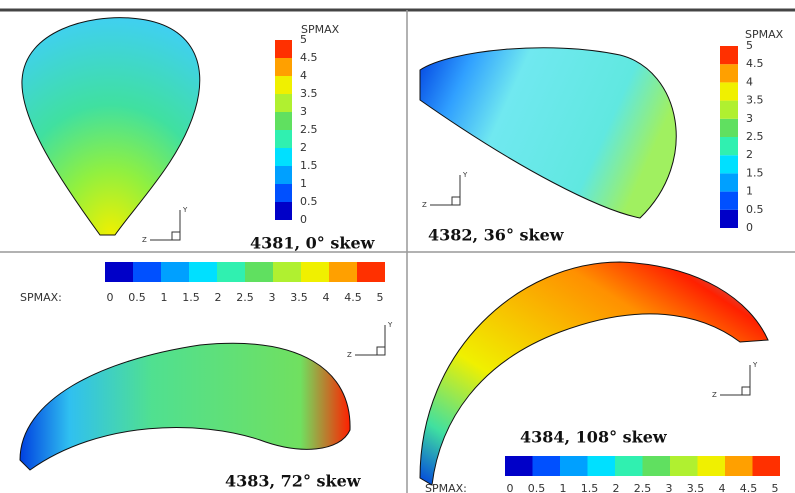 The image size is (795, 493). What do you see at coordinates (313, 243) in the screenshot?
I see `panel-label: 4381, 0° skew` at bounding box center [313, 243].